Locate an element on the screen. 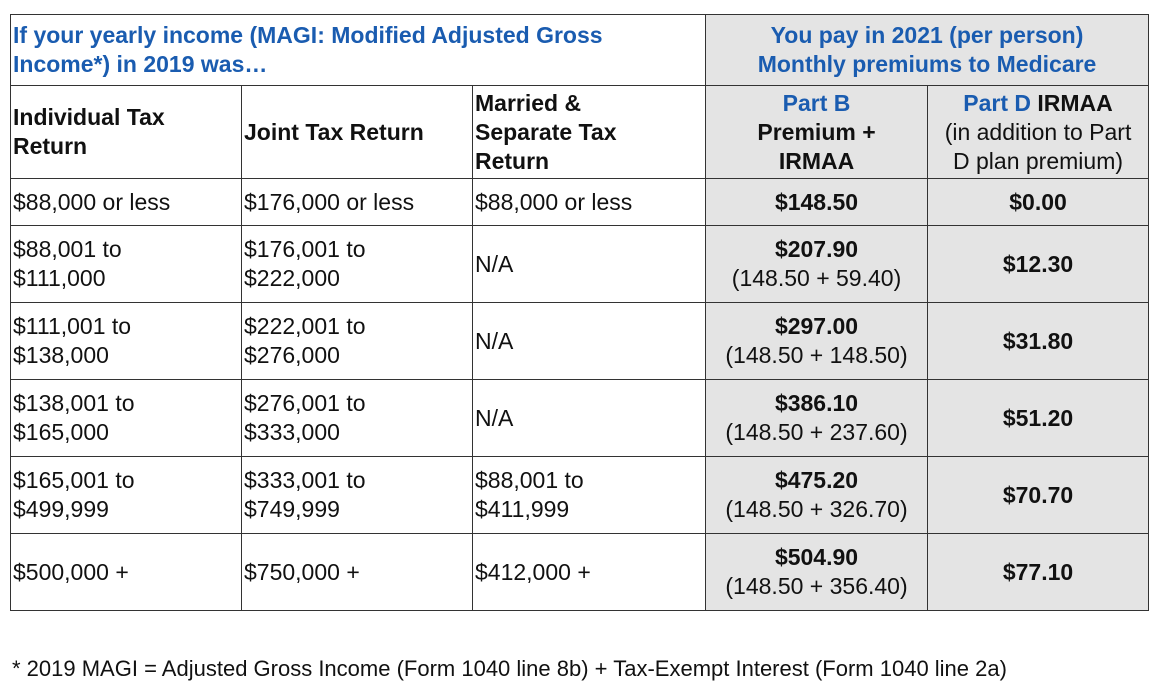 The image size is (1159, 693). individual-text: $88,000 or less is located at coordinates (92, 201).